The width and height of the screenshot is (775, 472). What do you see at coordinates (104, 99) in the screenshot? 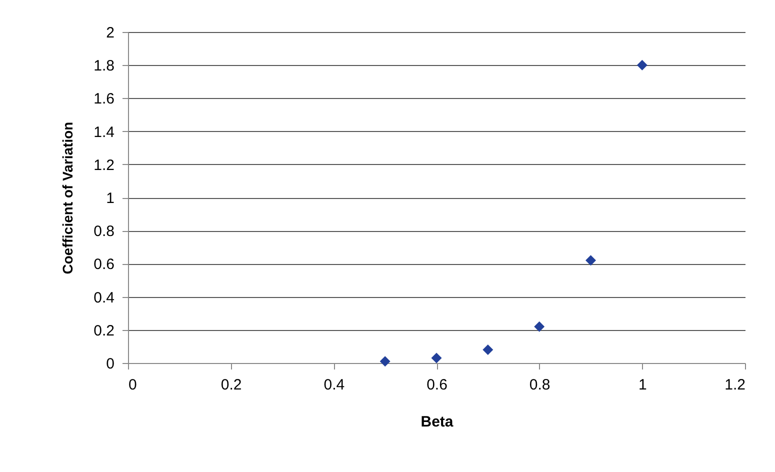
I see `y-tick-label: 1.6` at bounding box center [104, 99].